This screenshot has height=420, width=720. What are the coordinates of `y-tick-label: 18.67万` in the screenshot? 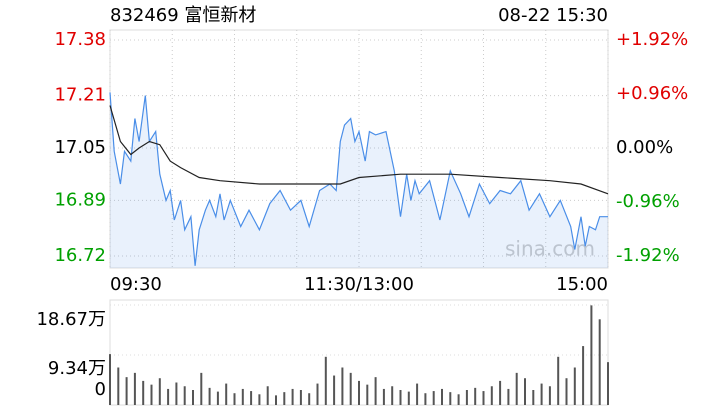 It's located at (71, 319).